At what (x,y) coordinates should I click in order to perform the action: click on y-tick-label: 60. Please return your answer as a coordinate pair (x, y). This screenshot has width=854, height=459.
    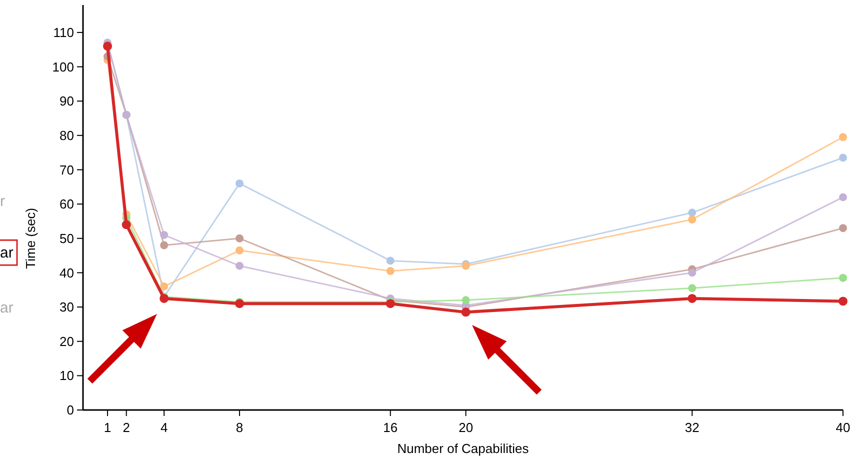
    Looking at the image, I should click on (67, 204).